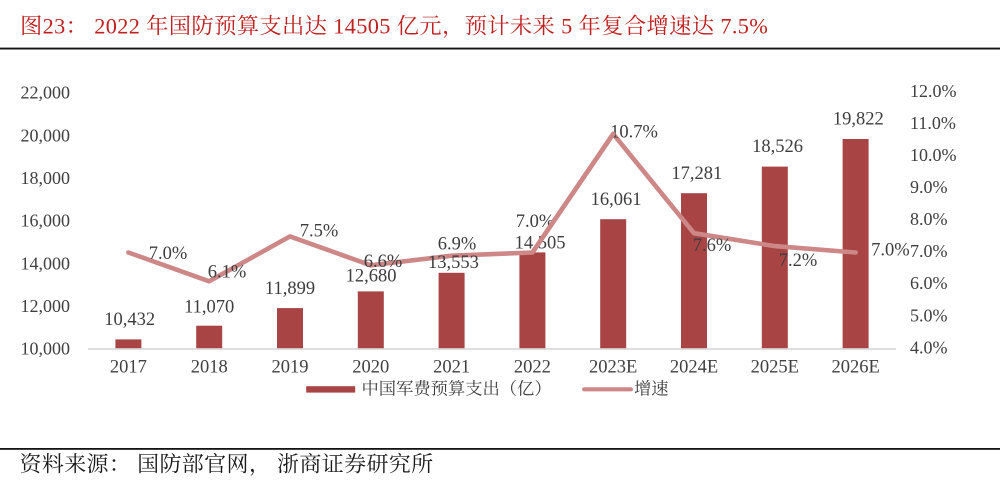 Image resolution: width=1000 pixels, height=496 pixels. Describe the element at coordinates (858, 119) in the screenshot. I see `svg-text: 19,822` at that location.